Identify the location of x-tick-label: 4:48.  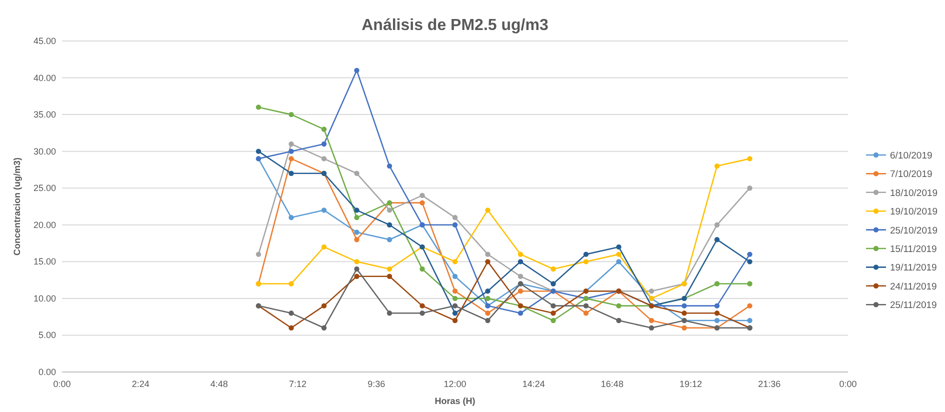
(219, 384).